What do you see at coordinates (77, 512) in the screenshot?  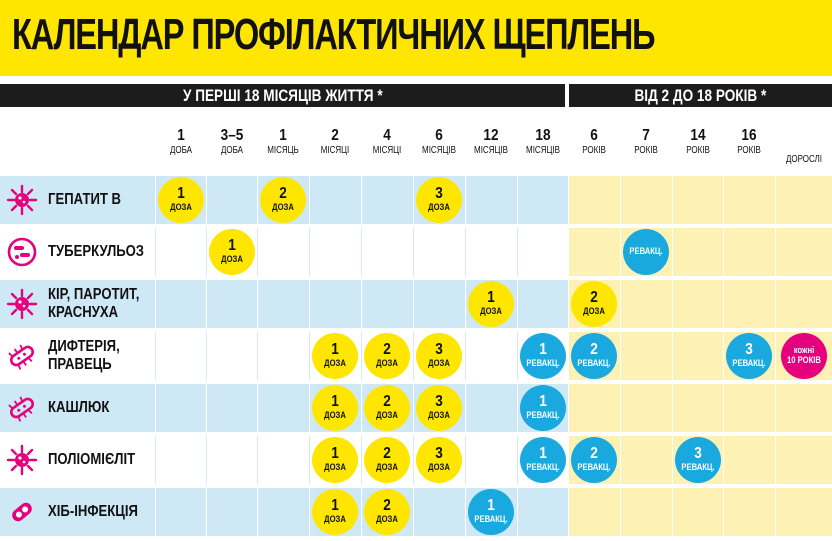 I see `row-label: ХІБ-ІНФЕКЦІЯ` at bounding box center [77, 512].